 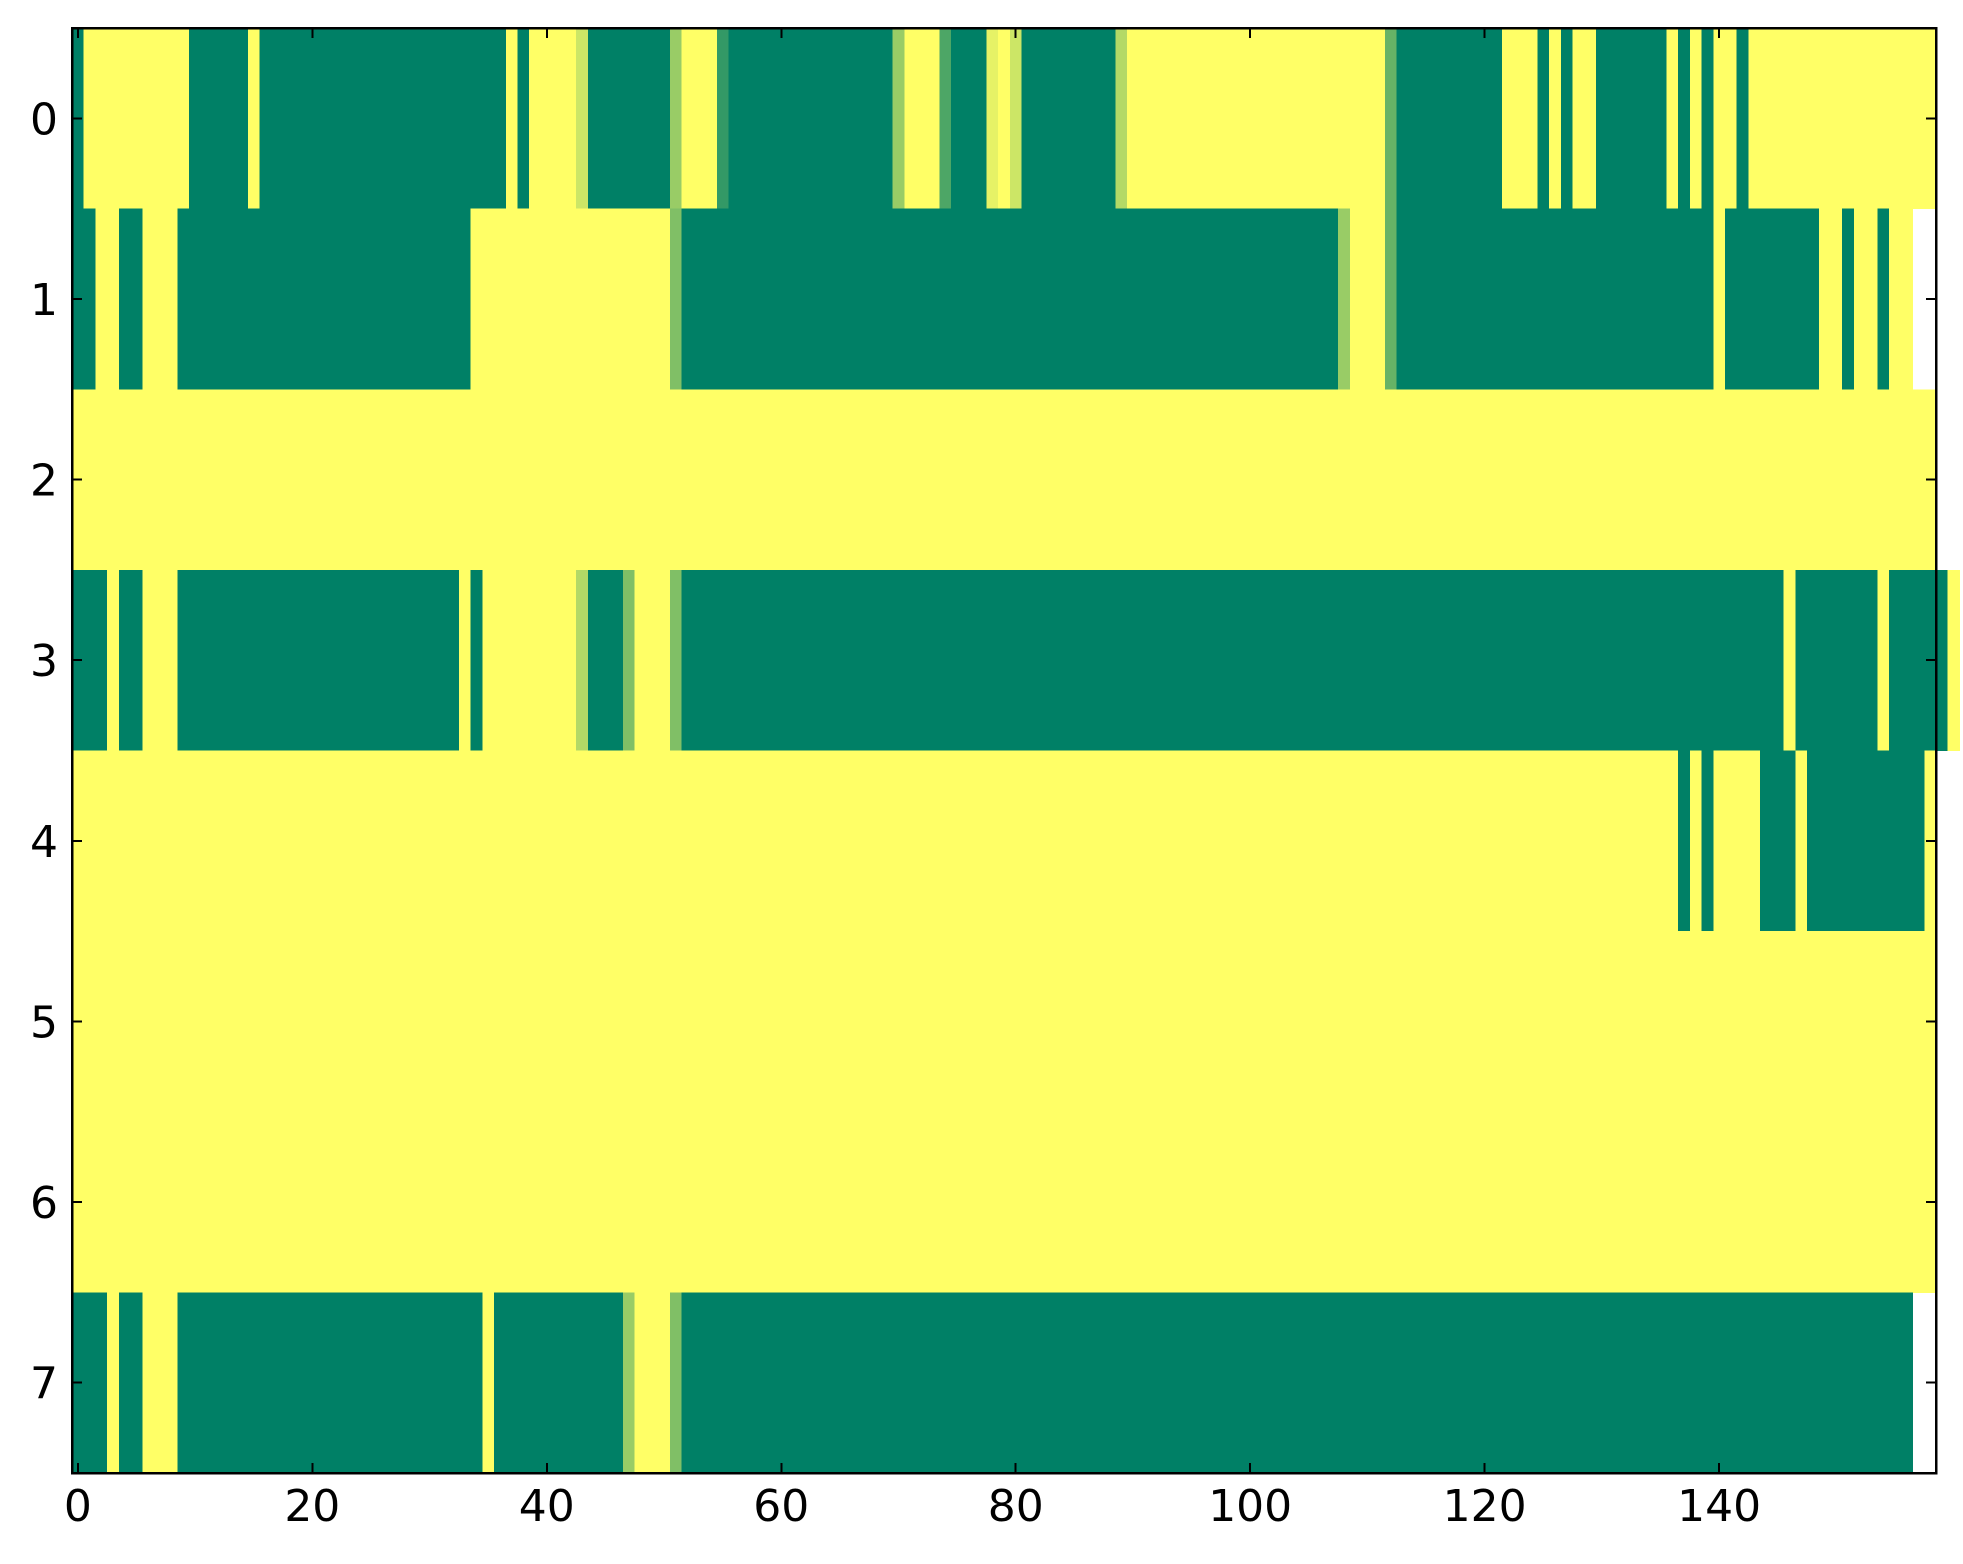 What do you see at coordinates (44, 1384) in the screenshot?
I see `y-tick-label: 7` at bounding box center [44, 1384].